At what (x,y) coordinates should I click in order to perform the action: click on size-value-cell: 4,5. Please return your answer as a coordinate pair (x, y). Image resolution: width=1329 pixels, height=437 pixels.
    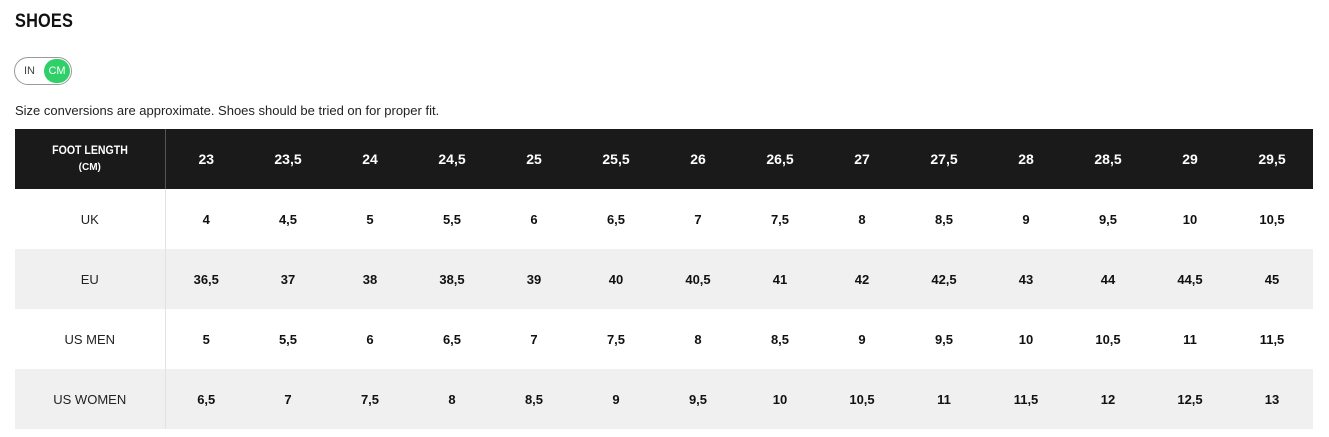
    Looking at the image, I should click on (288, 219).